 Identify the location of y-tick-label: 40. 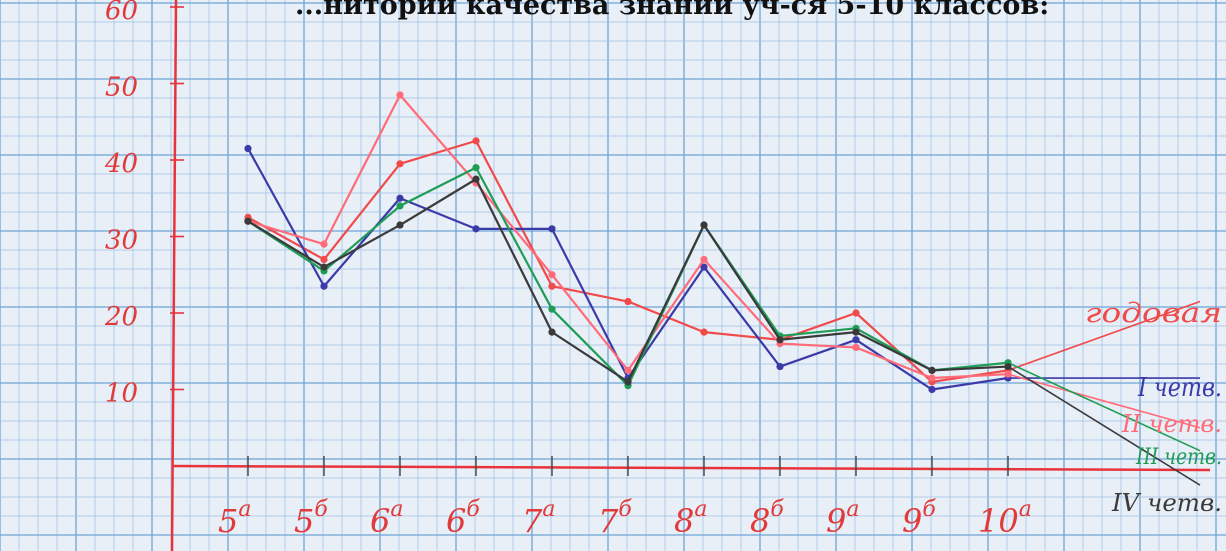
(121, 164).